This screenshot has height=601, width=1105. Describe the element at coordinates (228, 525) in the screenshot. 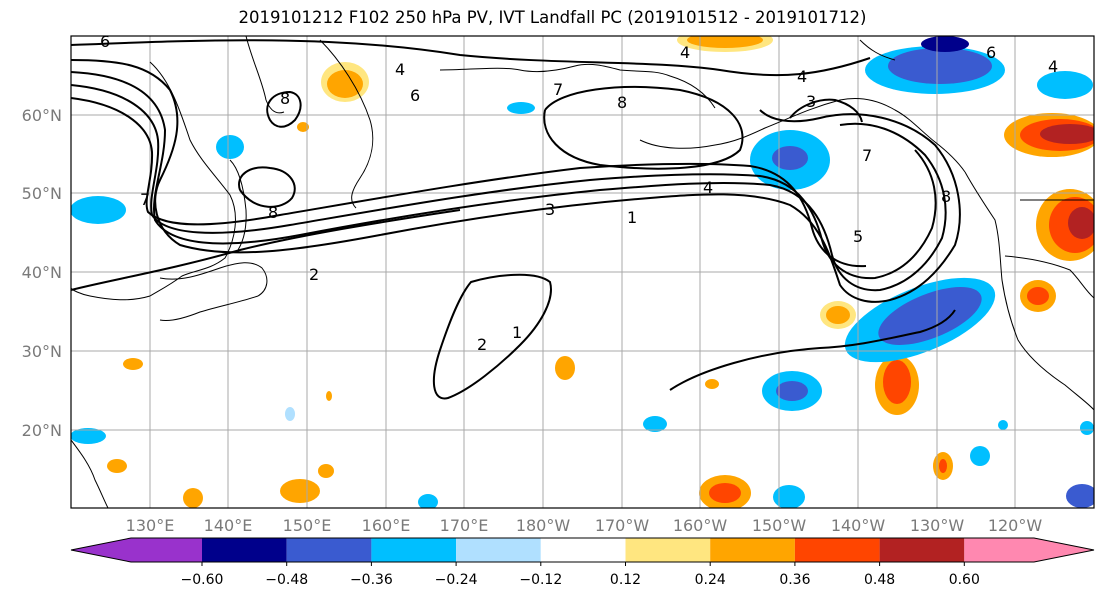

I see `lon-label: 140°E` at that location.